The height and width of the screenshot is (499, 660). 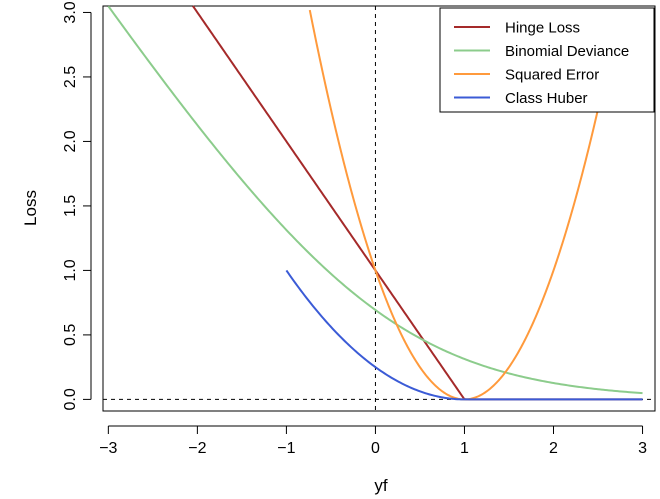 I want to click on legend-label: Hinge Loss, so click(x=542, y=28).